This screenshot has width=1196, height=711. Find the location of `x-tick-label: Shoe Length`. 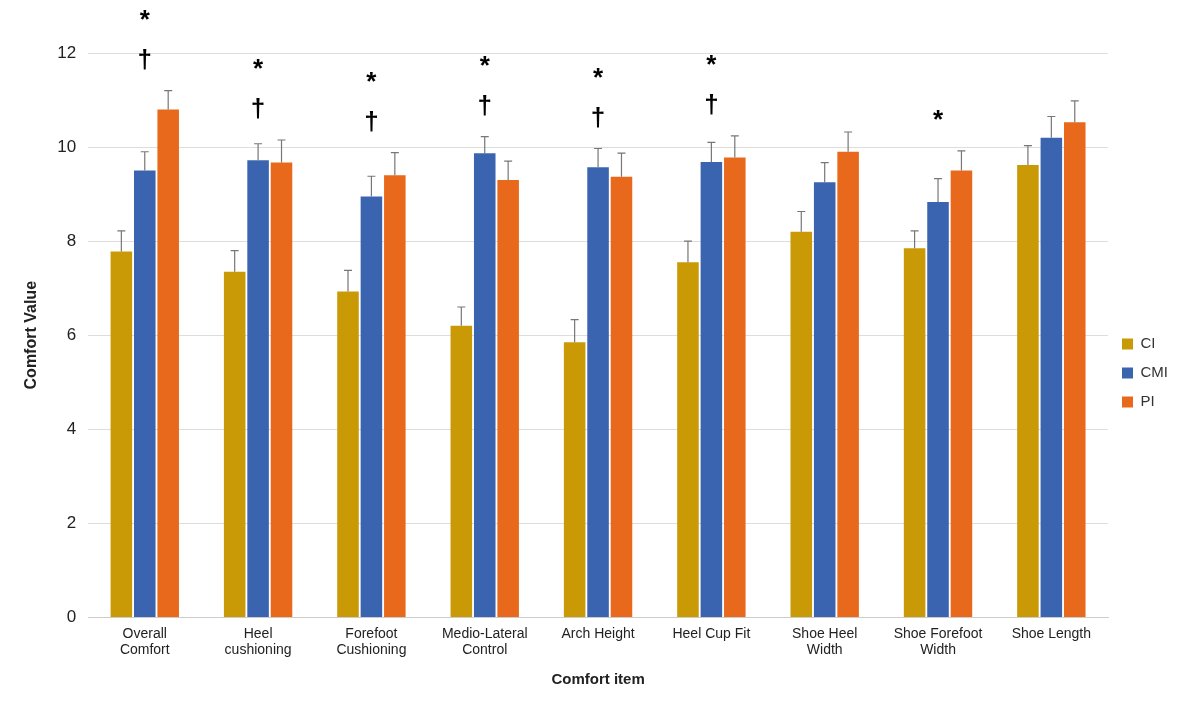

x-tick-label: Shoe Length is located at coordinates (1051, 632).